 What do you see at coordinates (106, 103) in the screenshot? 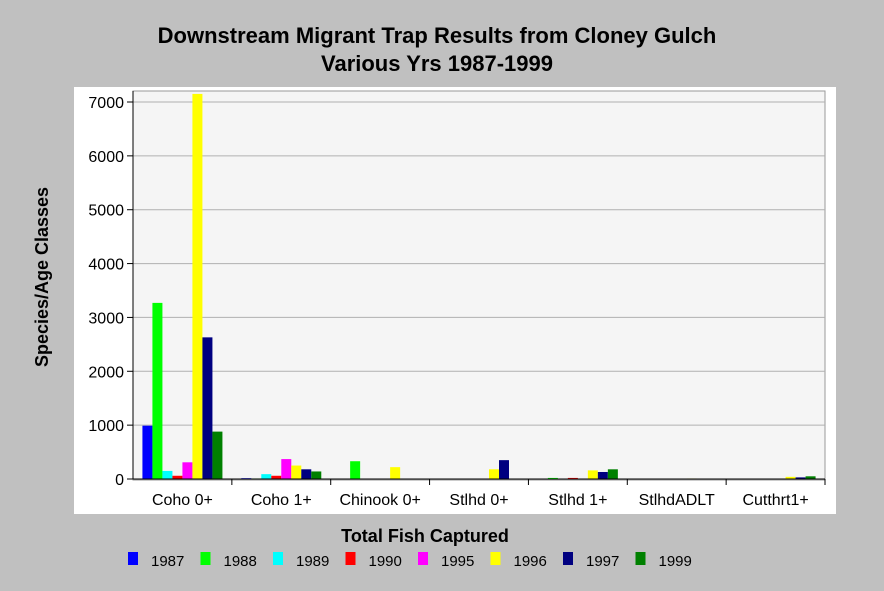
I see `y-tick-label: 7000` at bounding box center [106, 103].